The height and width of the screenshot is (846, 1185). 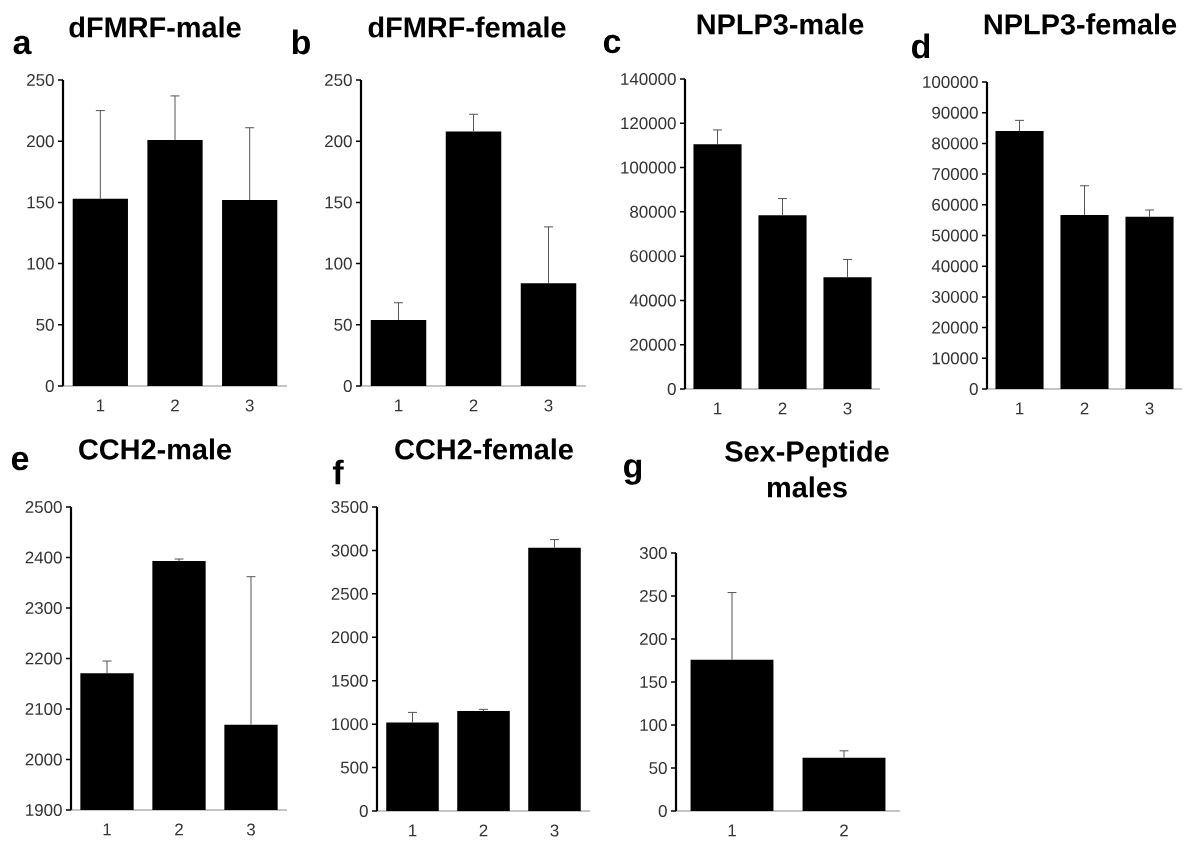 I want to click on text: a, so click(x=22, y=45).